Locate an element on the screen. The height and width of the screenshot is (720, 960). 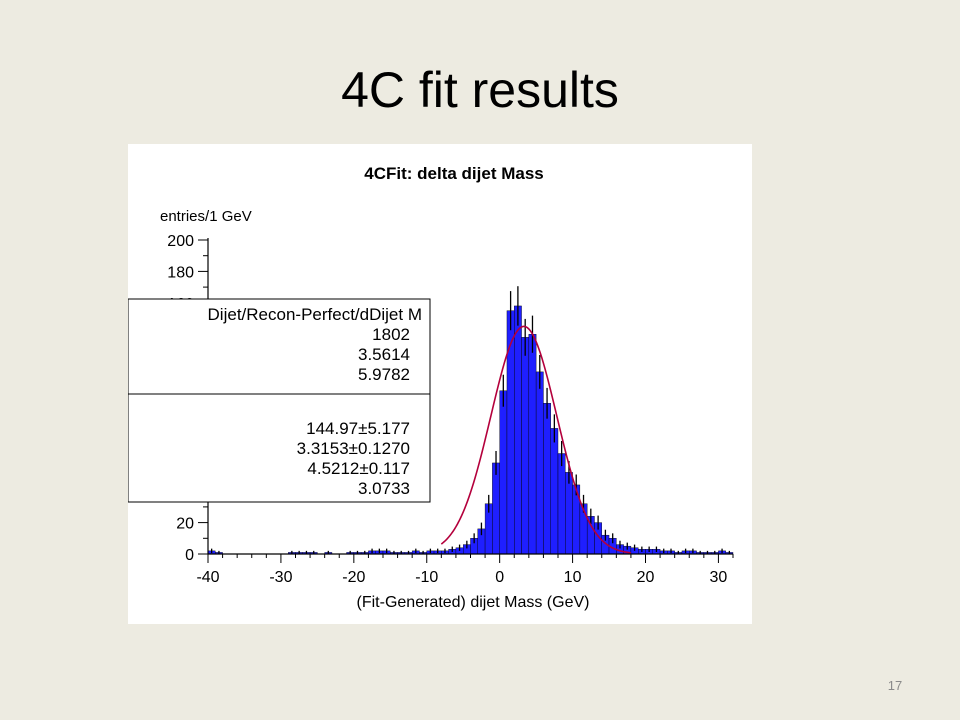
fit-curve is located at coordinates (536, 439).